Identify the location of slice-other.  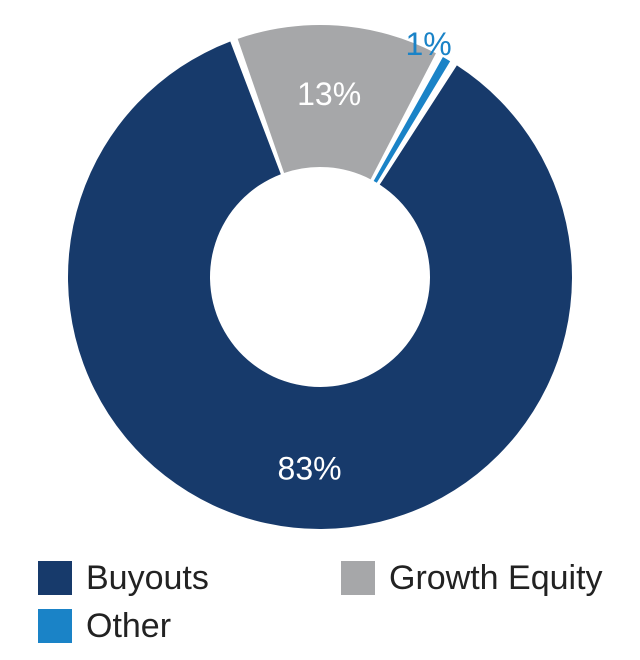
(412, 119).